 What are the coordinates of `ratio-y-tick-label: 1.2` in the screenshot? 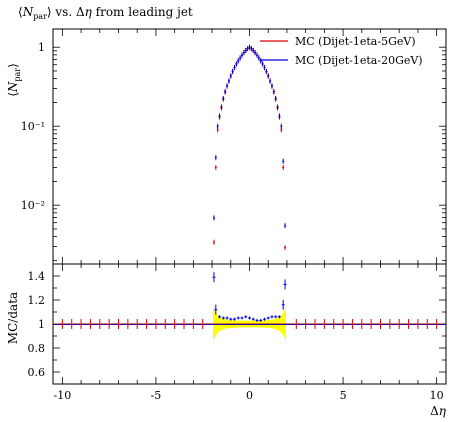 It's located at (37, 300).